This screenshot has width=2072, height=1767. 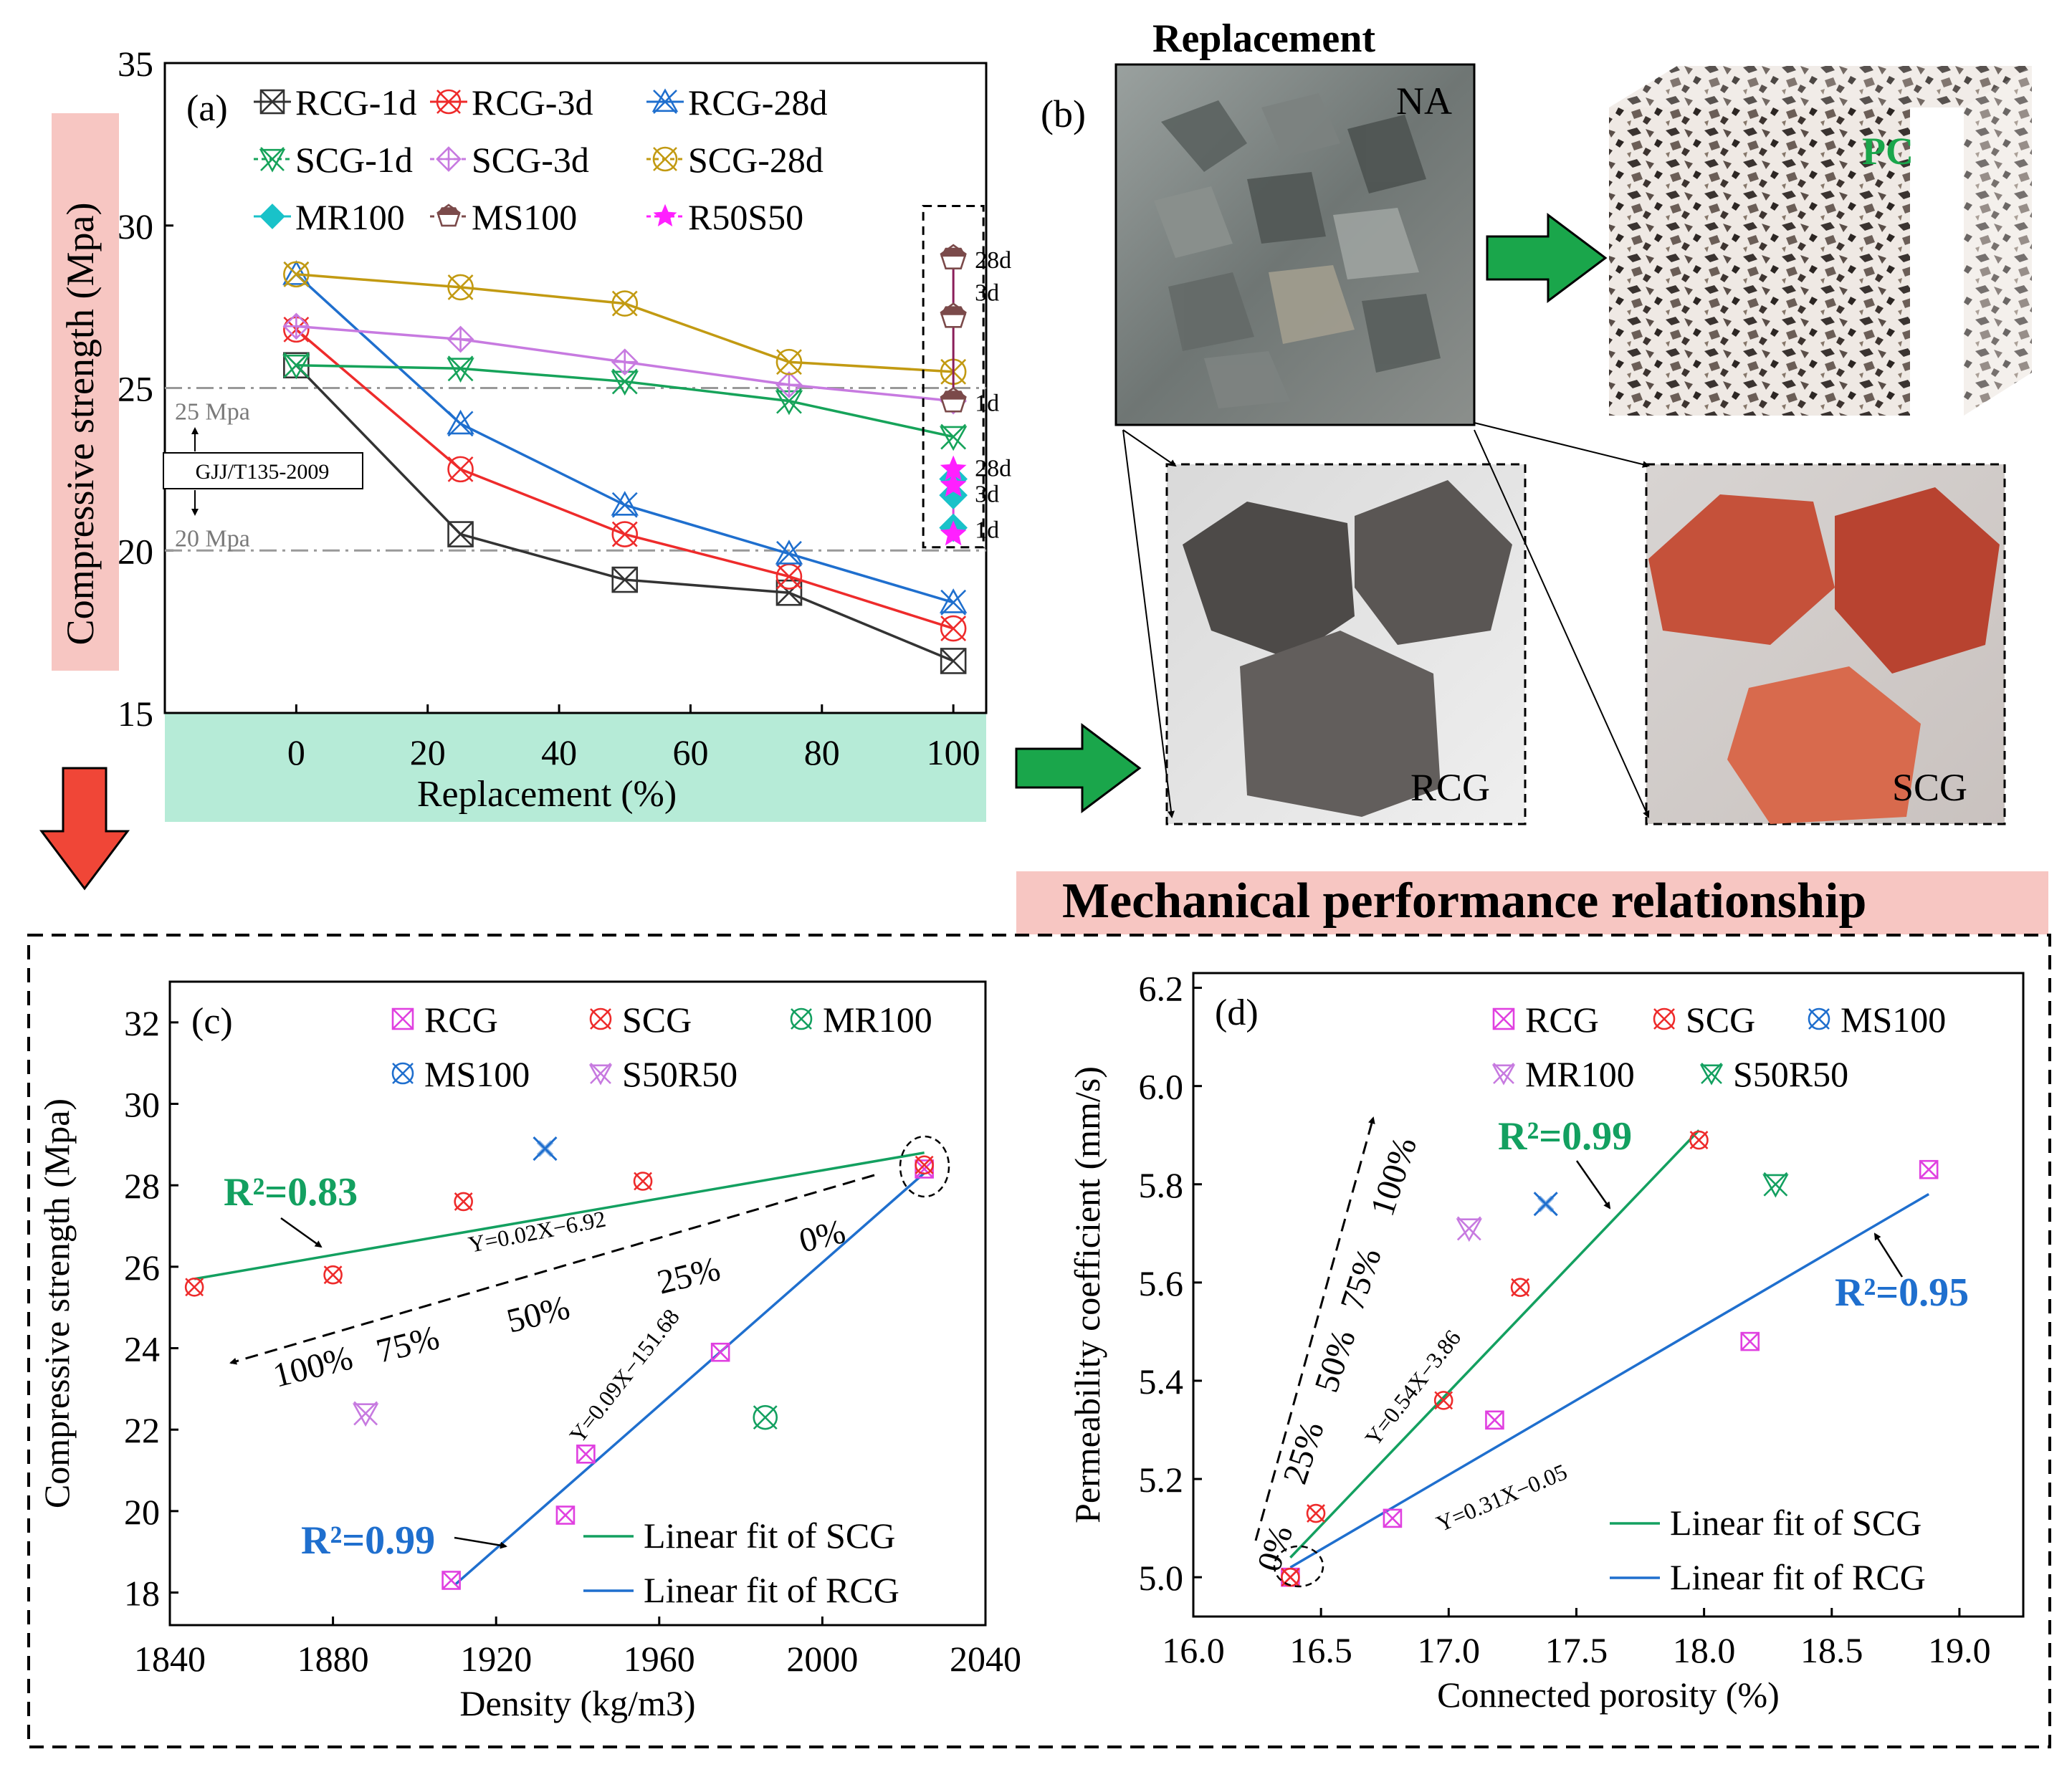 What do you see at coordinates (449, 159) in the screenshot?
I see `legend-a-marker-SCG-3d` at bounding box center [449, 159].